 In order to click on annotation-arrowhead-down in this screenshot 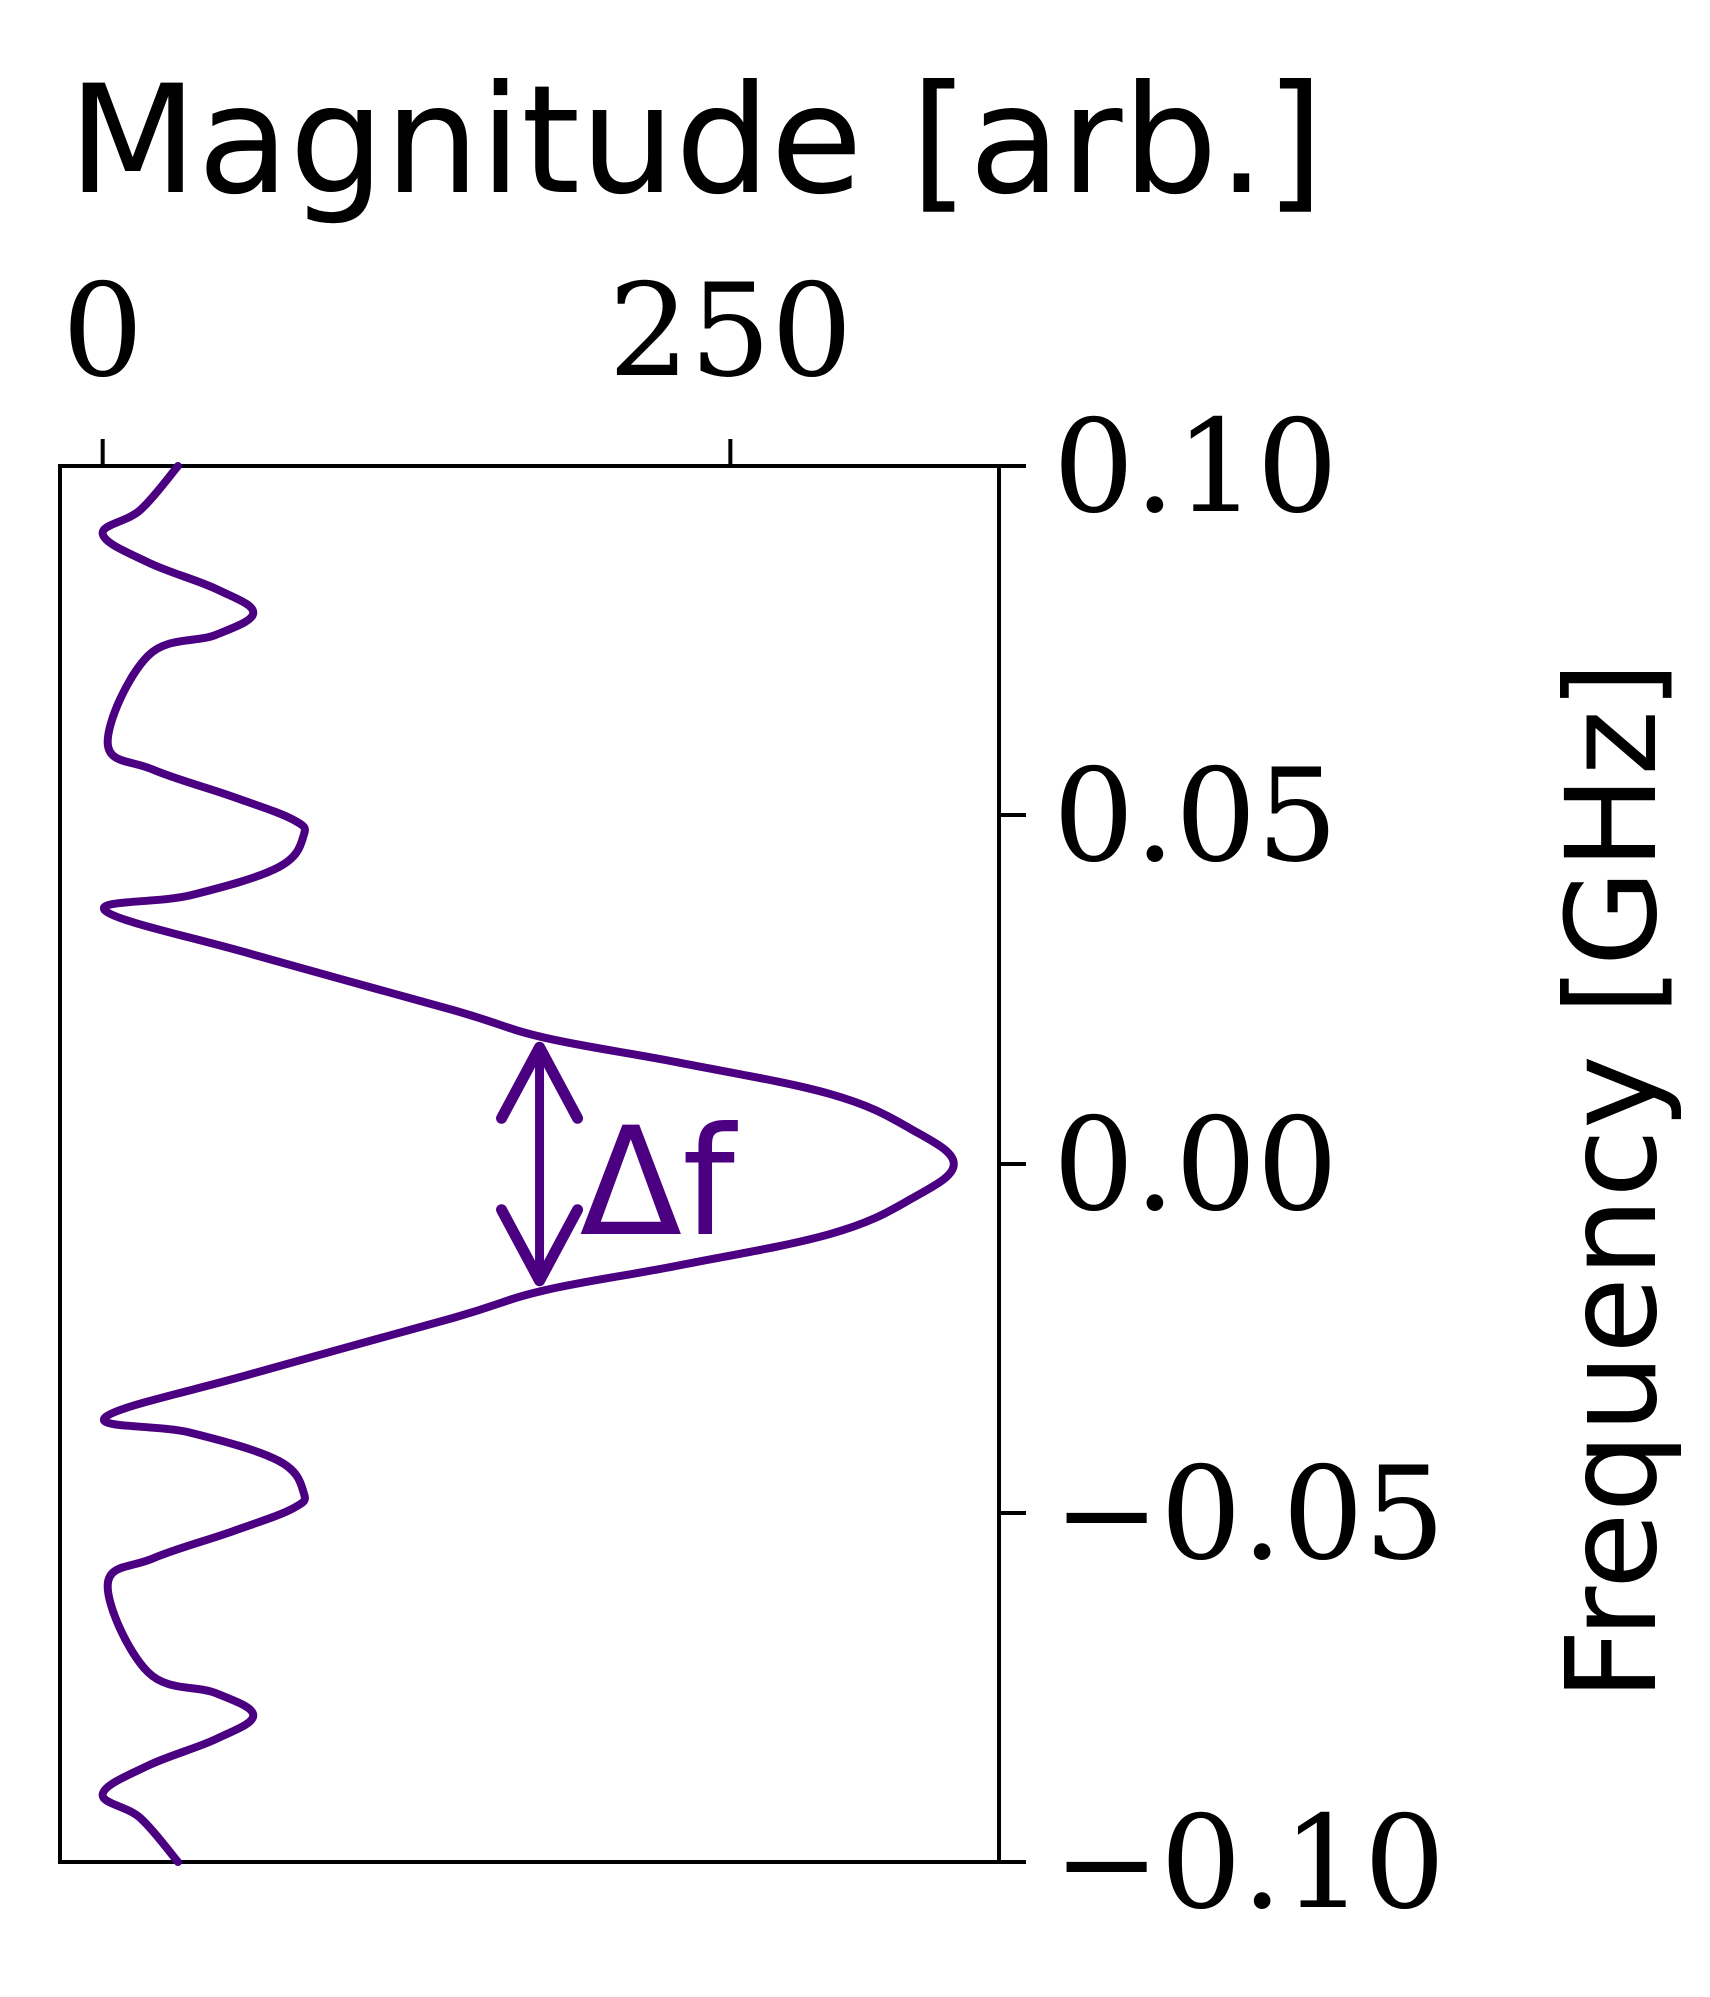, I will do `click(540, 1245)`.